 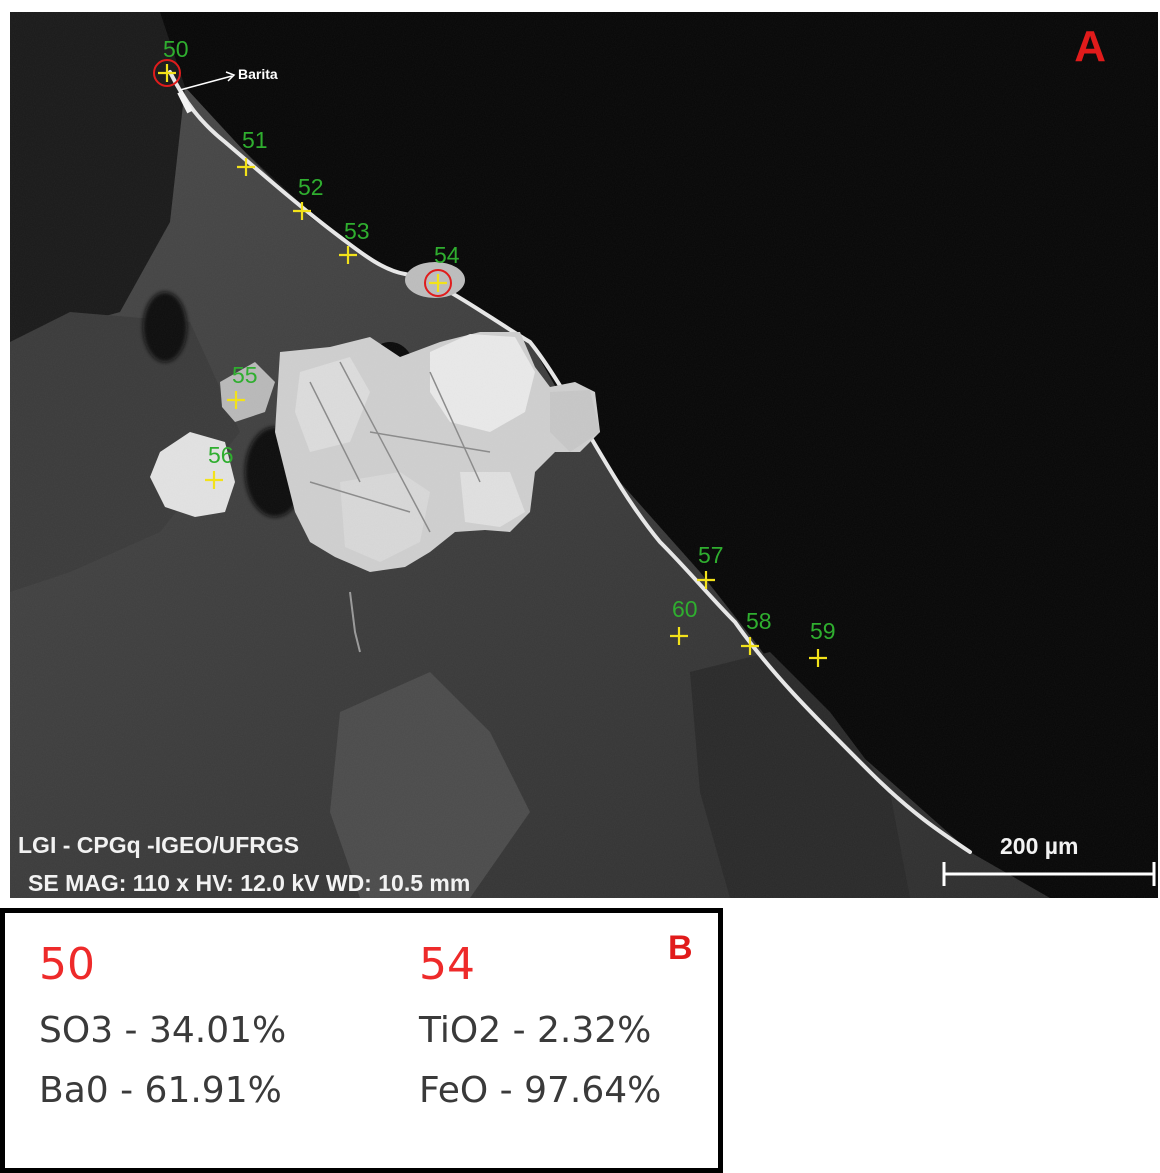 What do you see at coordinates (759, 621) in the screenshot?
I see `point-label-58: 58` at bounding box center [759, 621].